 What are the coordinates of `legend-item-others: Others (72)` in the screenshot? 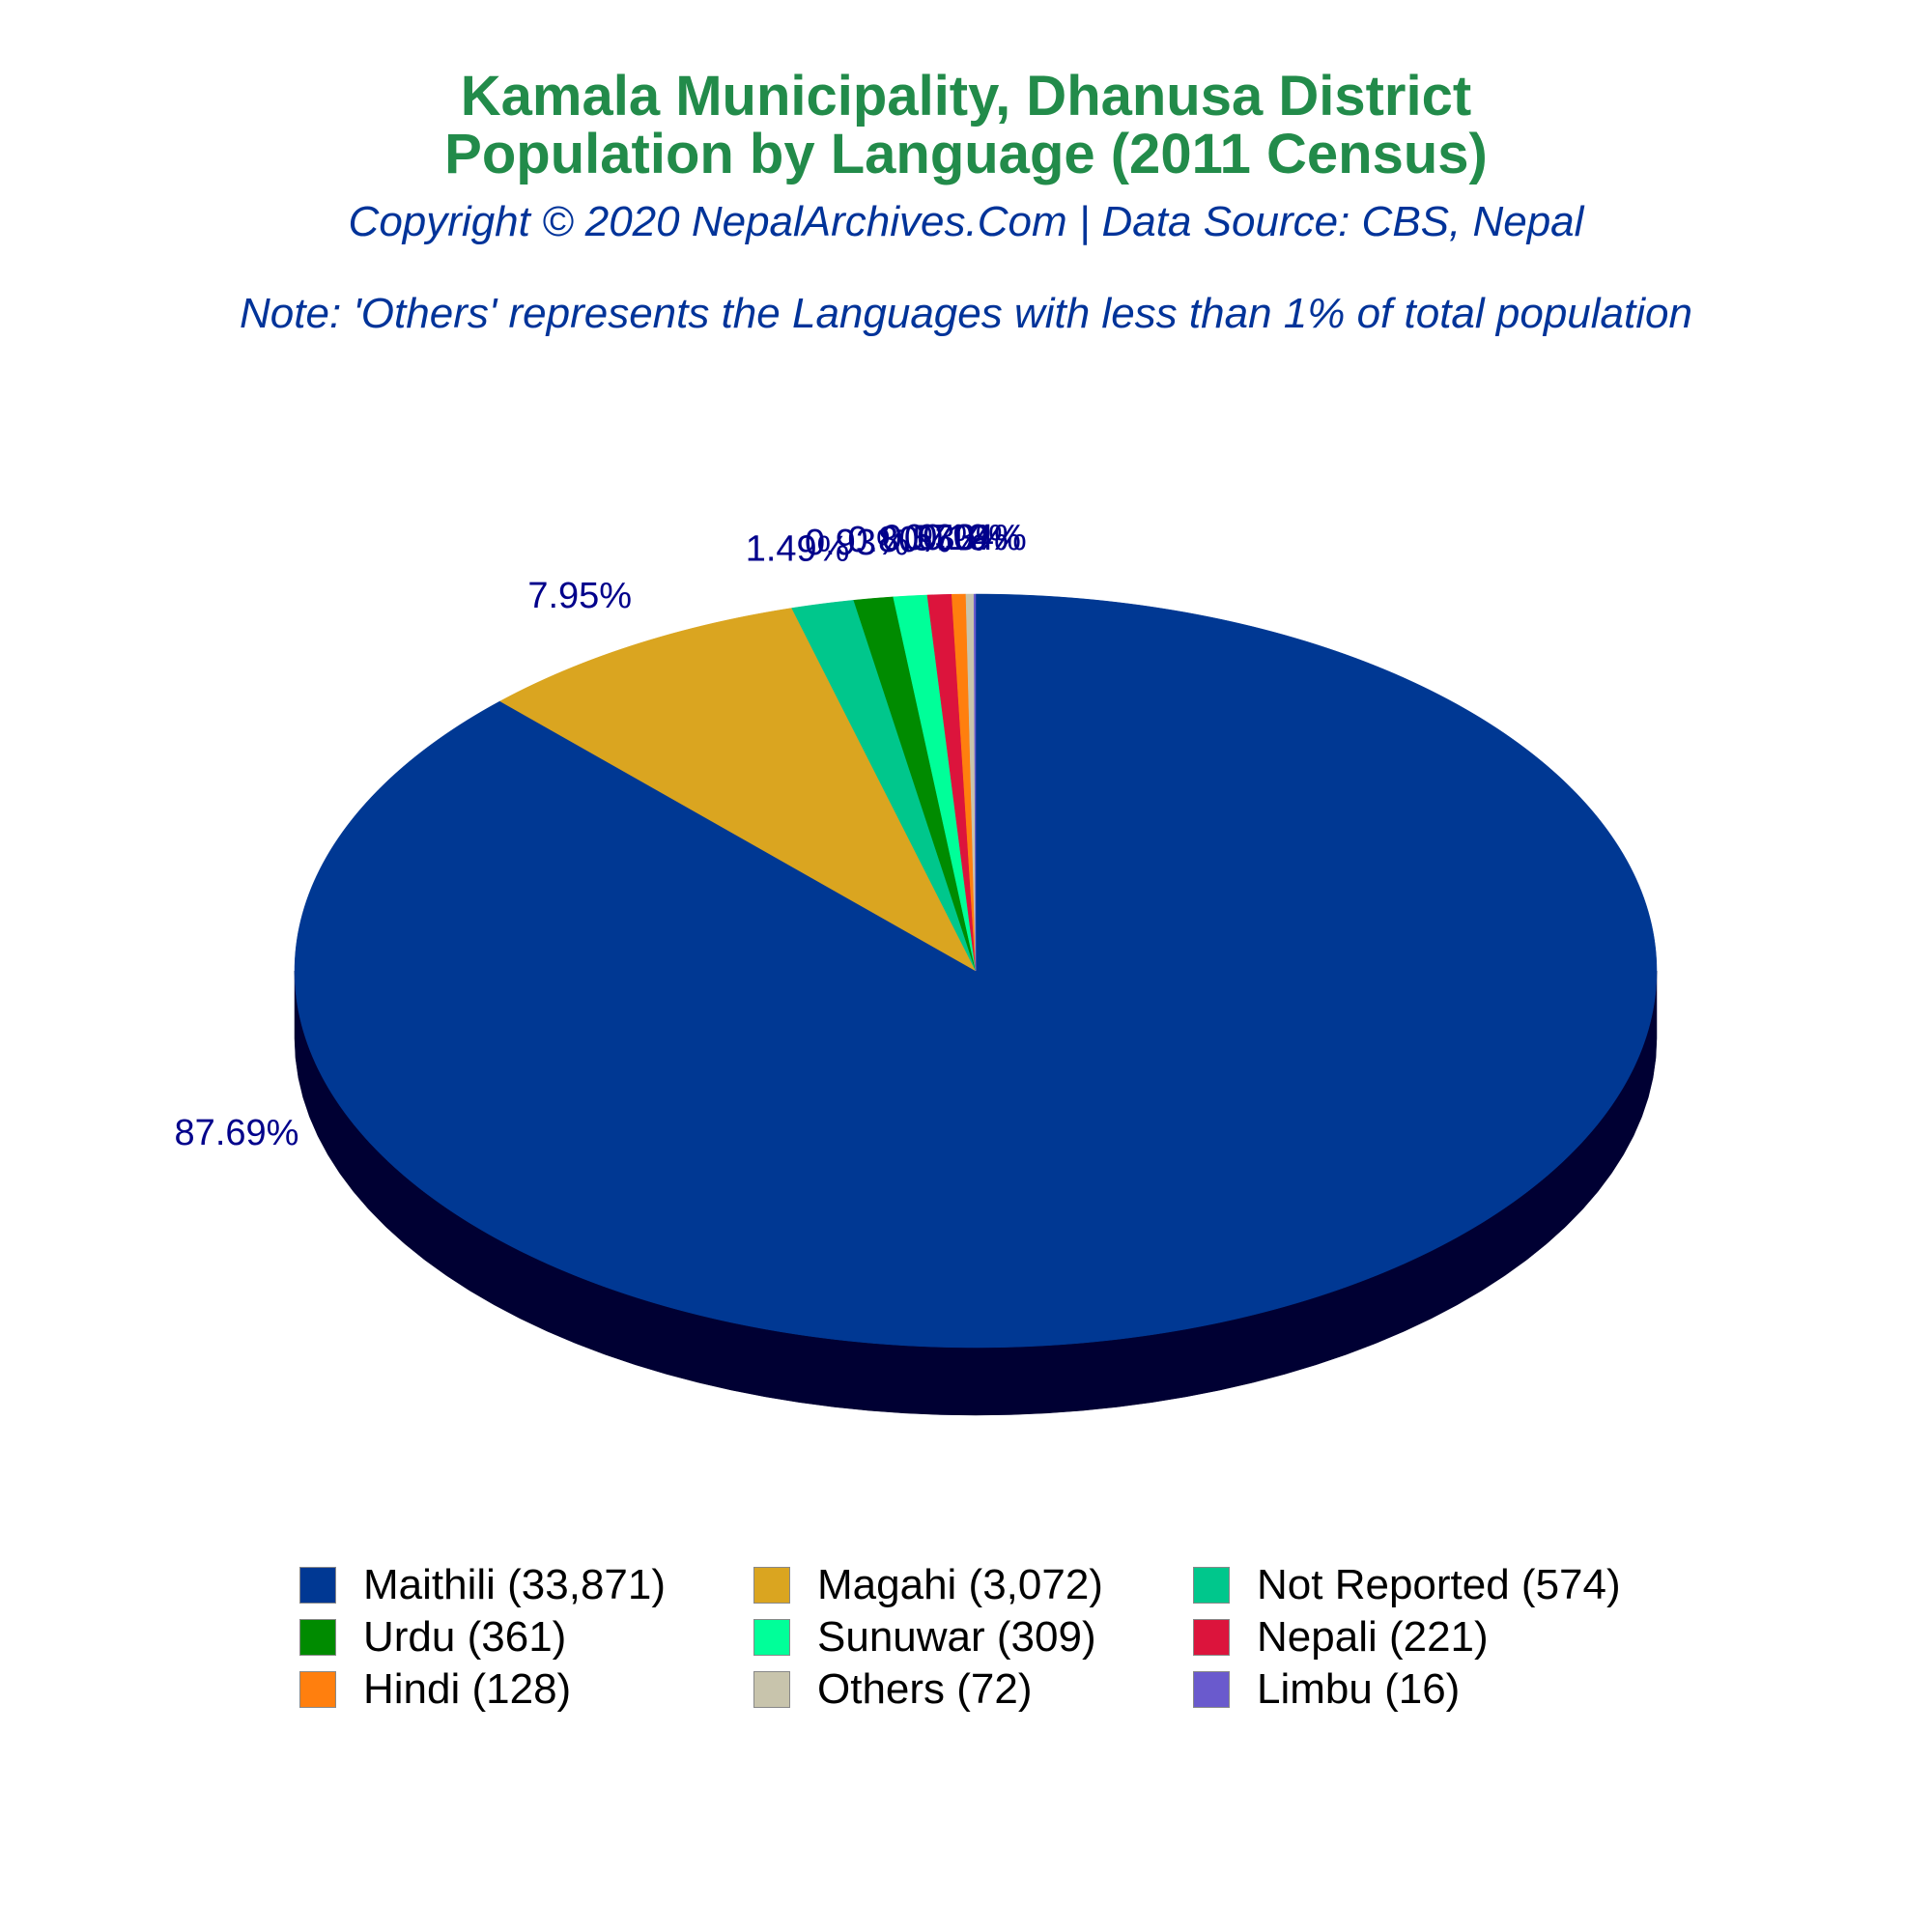 It's located at (973, 1689).